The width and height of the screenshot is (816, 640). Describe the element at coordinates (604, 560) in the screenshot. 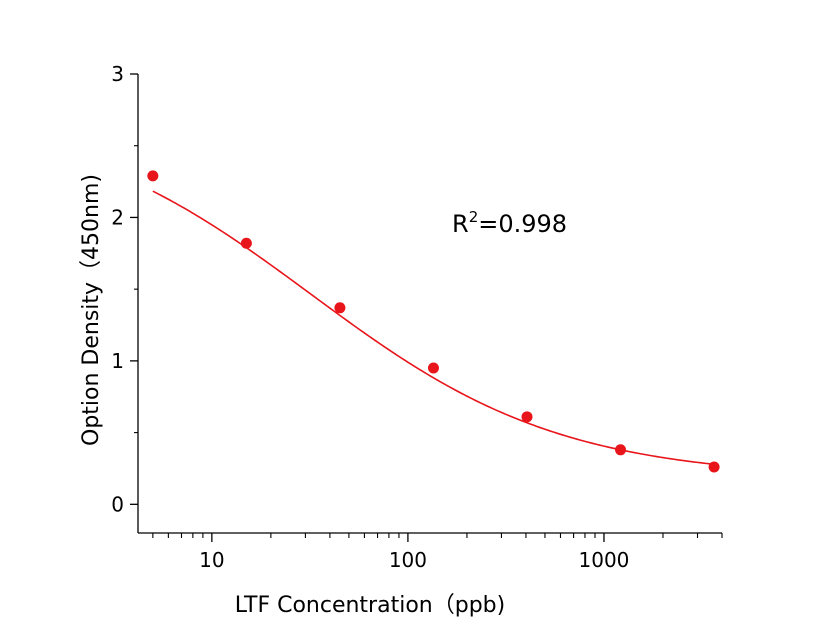

I see `x-tick-label: 1000` at that location.